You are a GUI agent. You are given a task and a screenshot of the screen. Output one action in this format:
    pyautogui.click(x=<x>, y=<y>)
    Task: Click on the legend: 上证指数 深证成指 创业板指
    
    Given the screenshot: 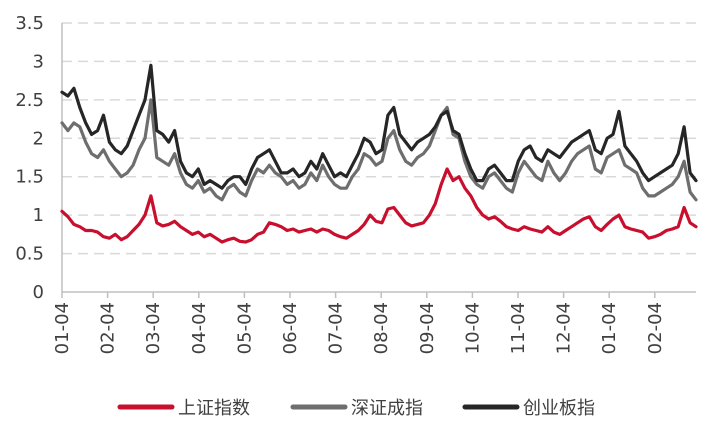 What is the action you would take?
    pyautogui.click(x=356, y=408)
    